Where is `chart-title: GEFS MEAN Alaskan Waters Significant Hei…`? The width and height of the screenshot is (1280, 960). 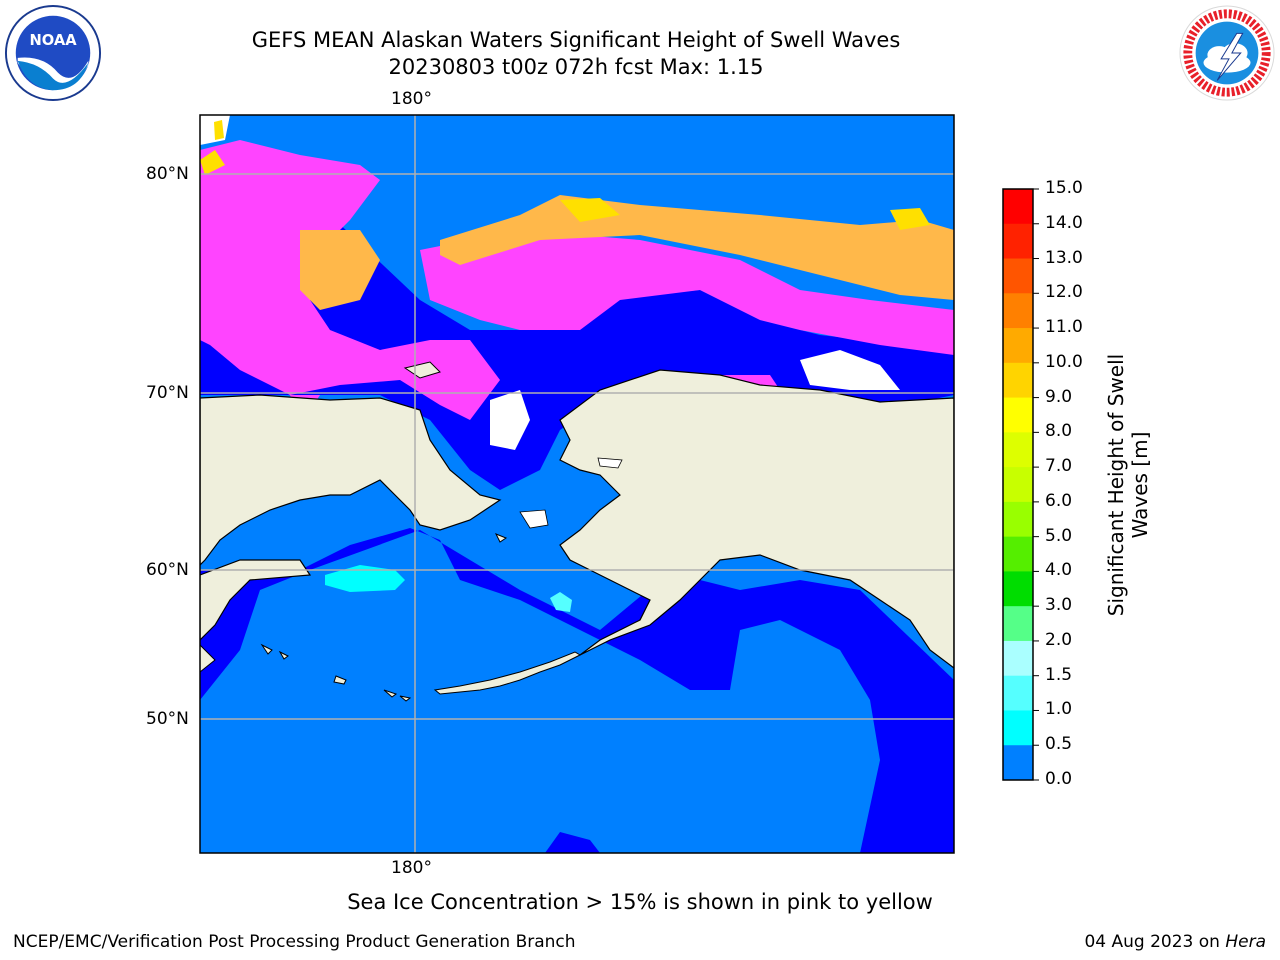 chart-title: GEFS MEAN Alaskan Waters Significant Hei… is located at coordinates (576, 40).